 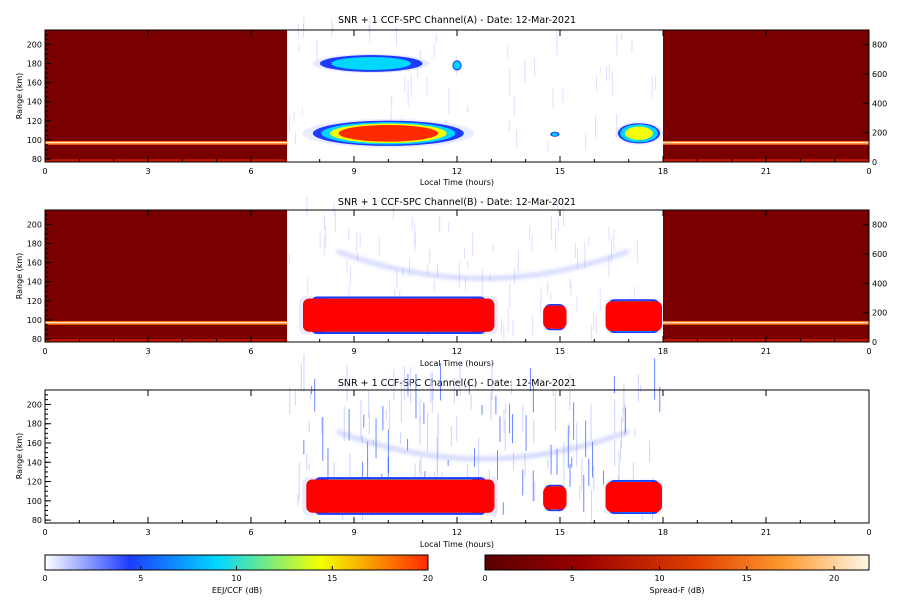 What do you see at coordinates (457, 544) in the screenshot?
I see `panel-c-xlabel: Local Time (hours)` at bounding box center [457, 544].